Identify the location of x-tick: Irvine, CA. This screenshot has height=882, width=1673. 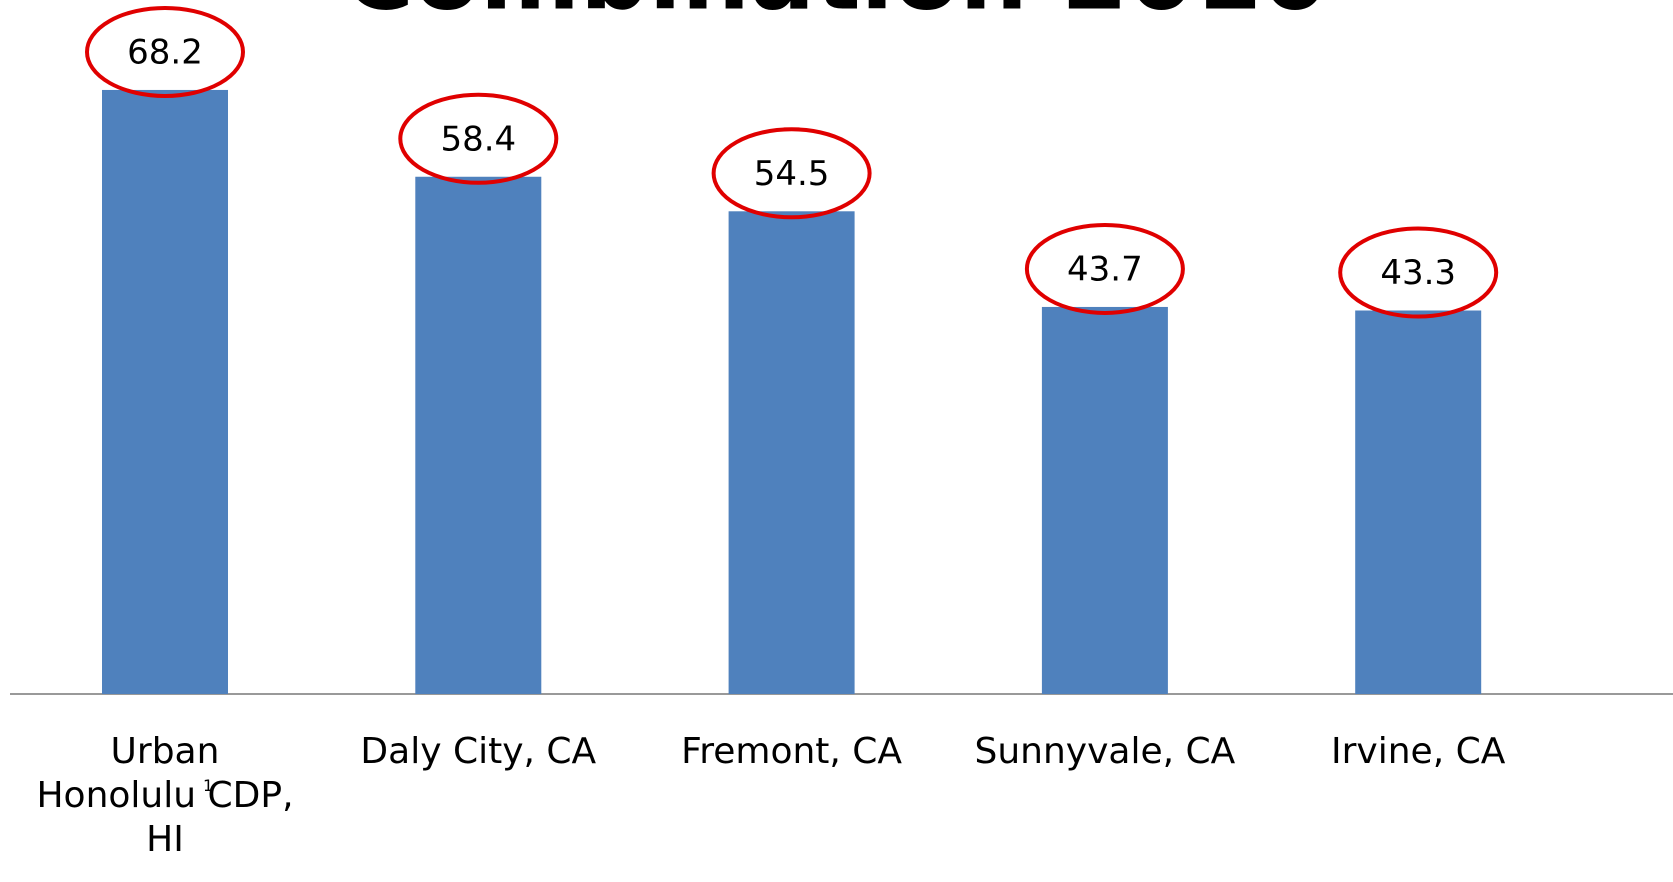
(1418, 752).